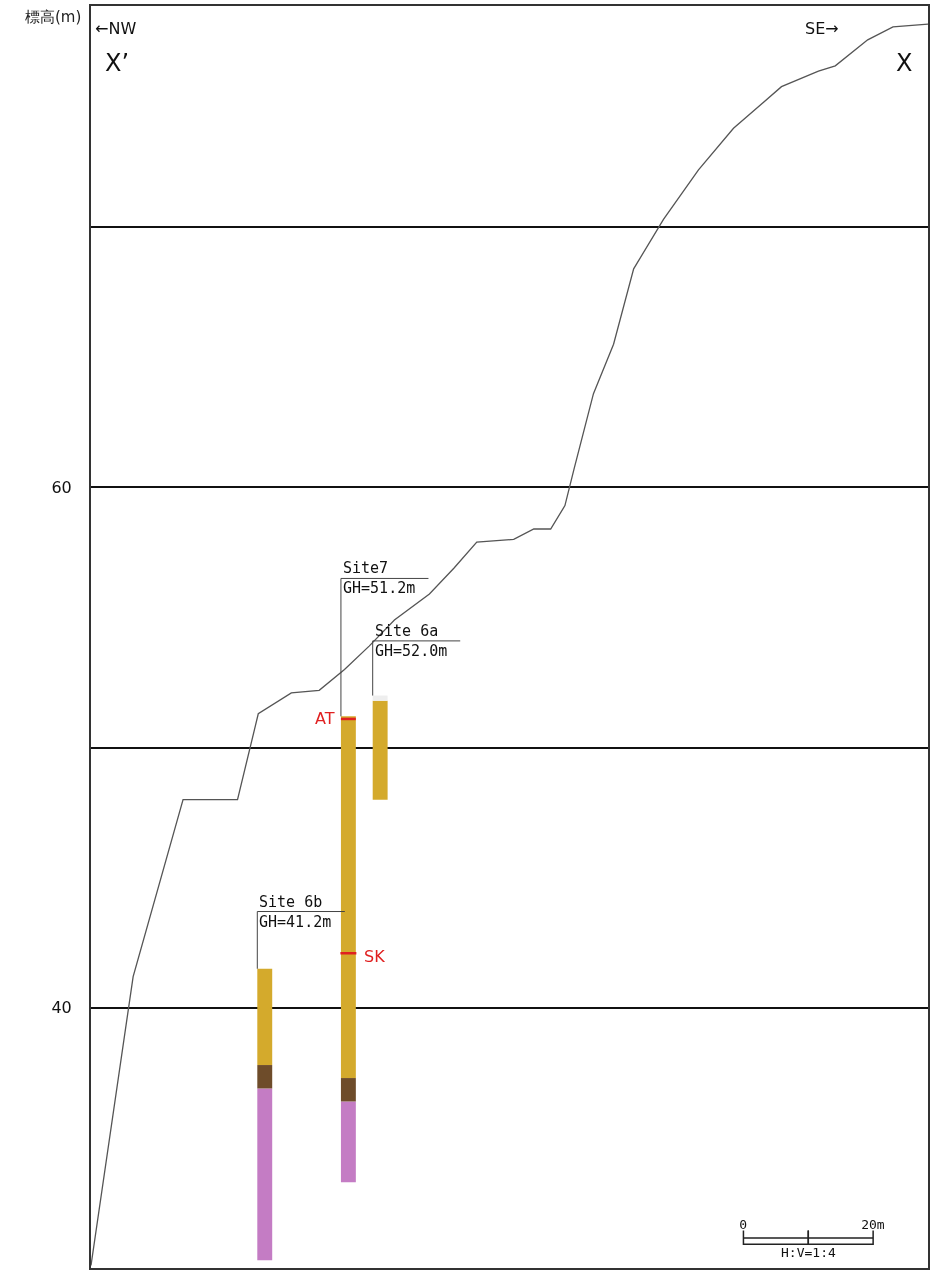 Image resolution: width=934 pixels, height=1272 pixels. Describe the element at coordinates (53, 17) in the screenshot. I see `y-axis-title: 標高(m)` at that location.